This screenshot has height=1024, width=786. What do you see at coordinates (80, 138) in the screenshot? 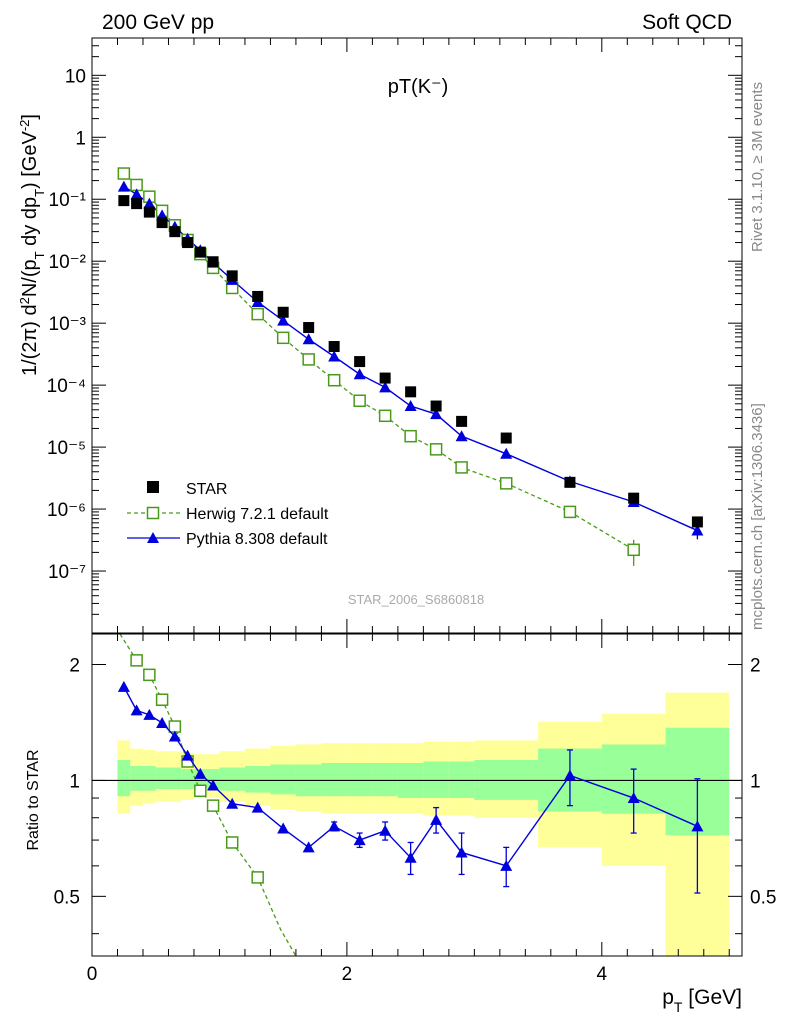
I see `main-y-tick-label: 1` at bounding box center [80, 138].